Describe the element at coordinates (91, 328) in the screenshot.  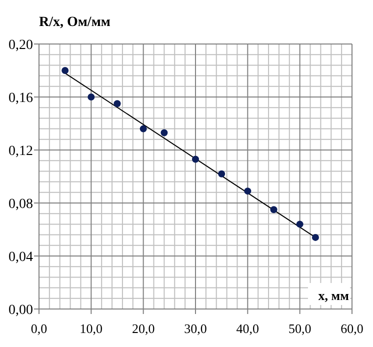
I see `x-tick-label: 10,0` at that location.